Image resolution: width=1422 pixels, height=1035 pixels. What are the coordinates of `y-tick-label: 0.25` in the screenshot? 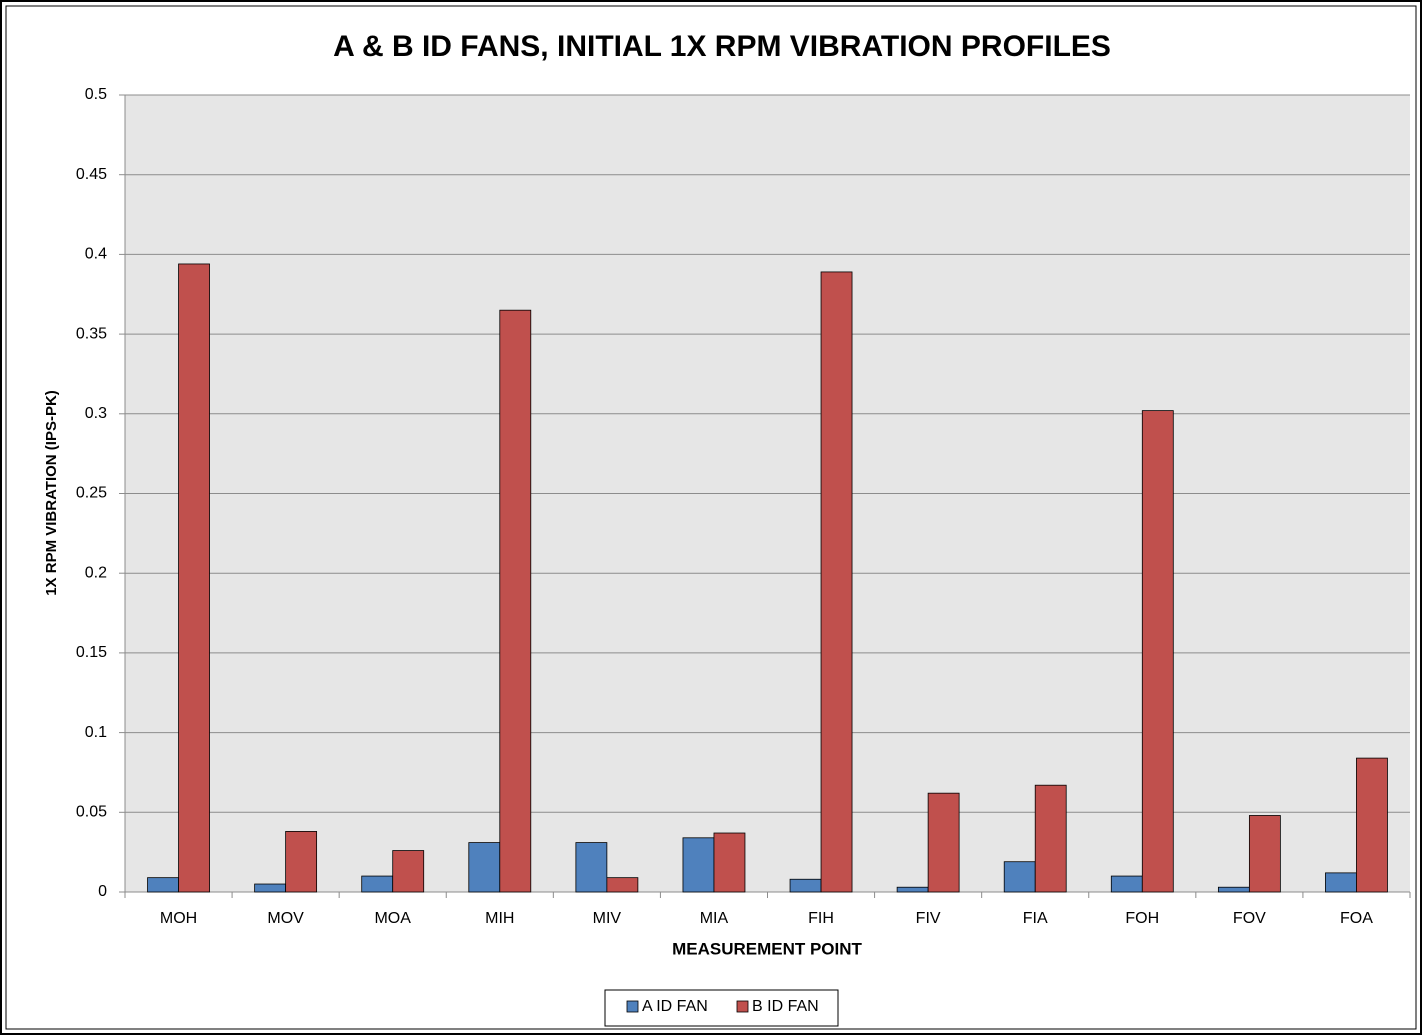 It's located at (91, 493).